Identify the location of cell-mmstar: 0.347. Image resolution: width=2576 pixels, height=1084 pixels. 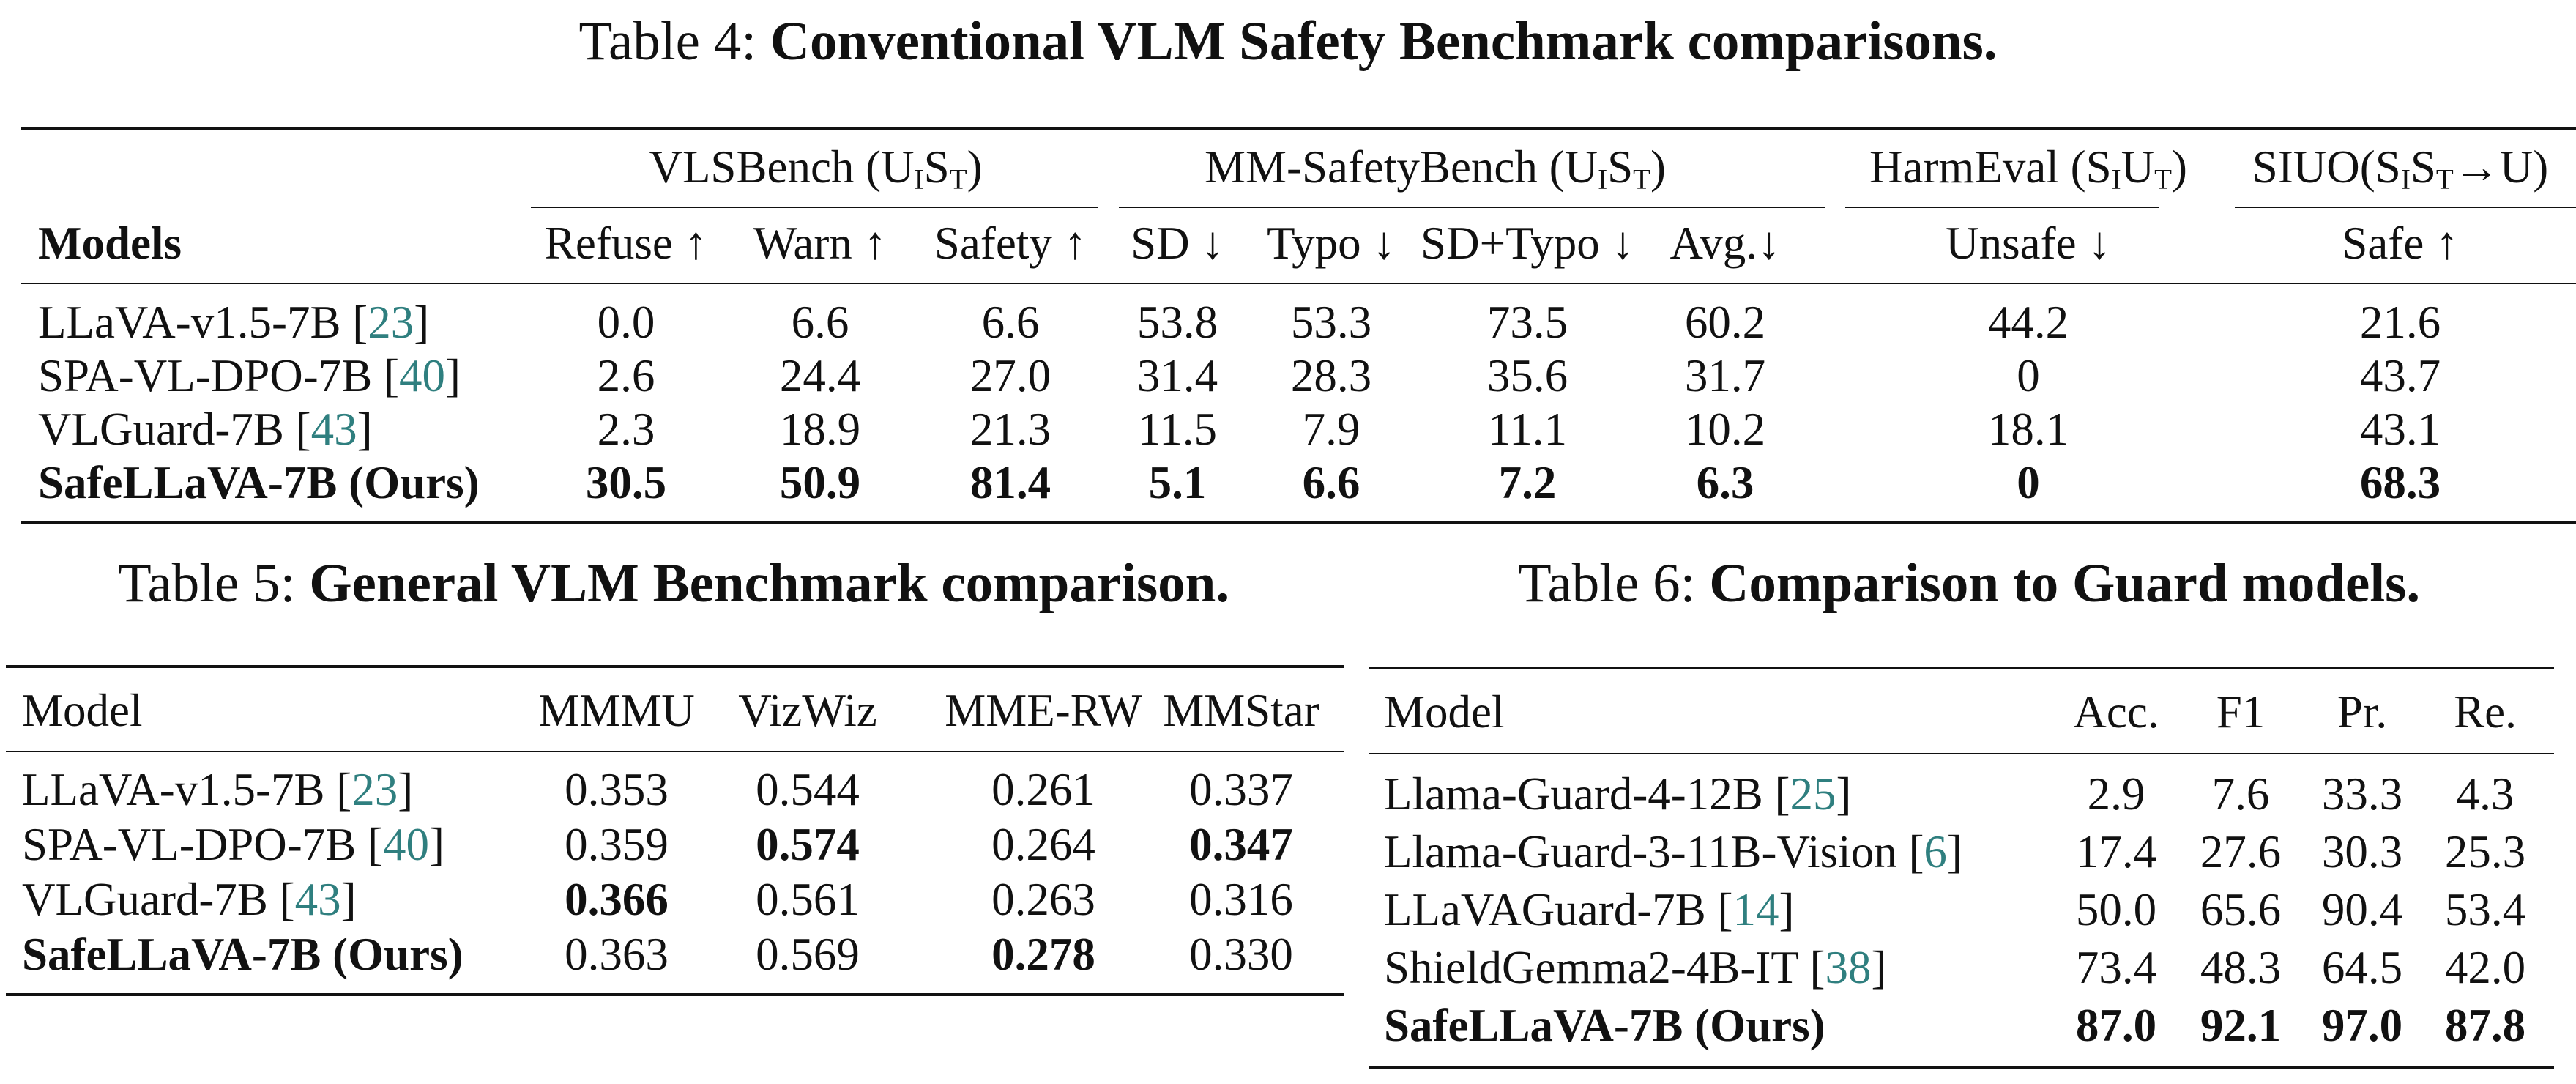
(1241, 844).